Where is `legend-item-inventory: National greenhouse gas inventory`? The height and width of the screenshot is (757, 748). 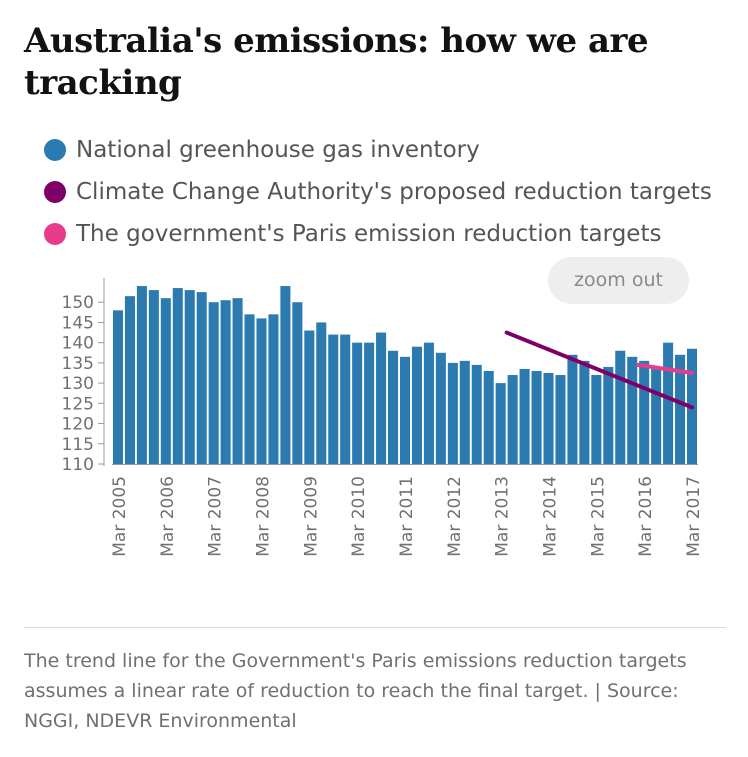
legend-item-inventory: National greenhouse gas inventory is located at coordinates (378, 155).